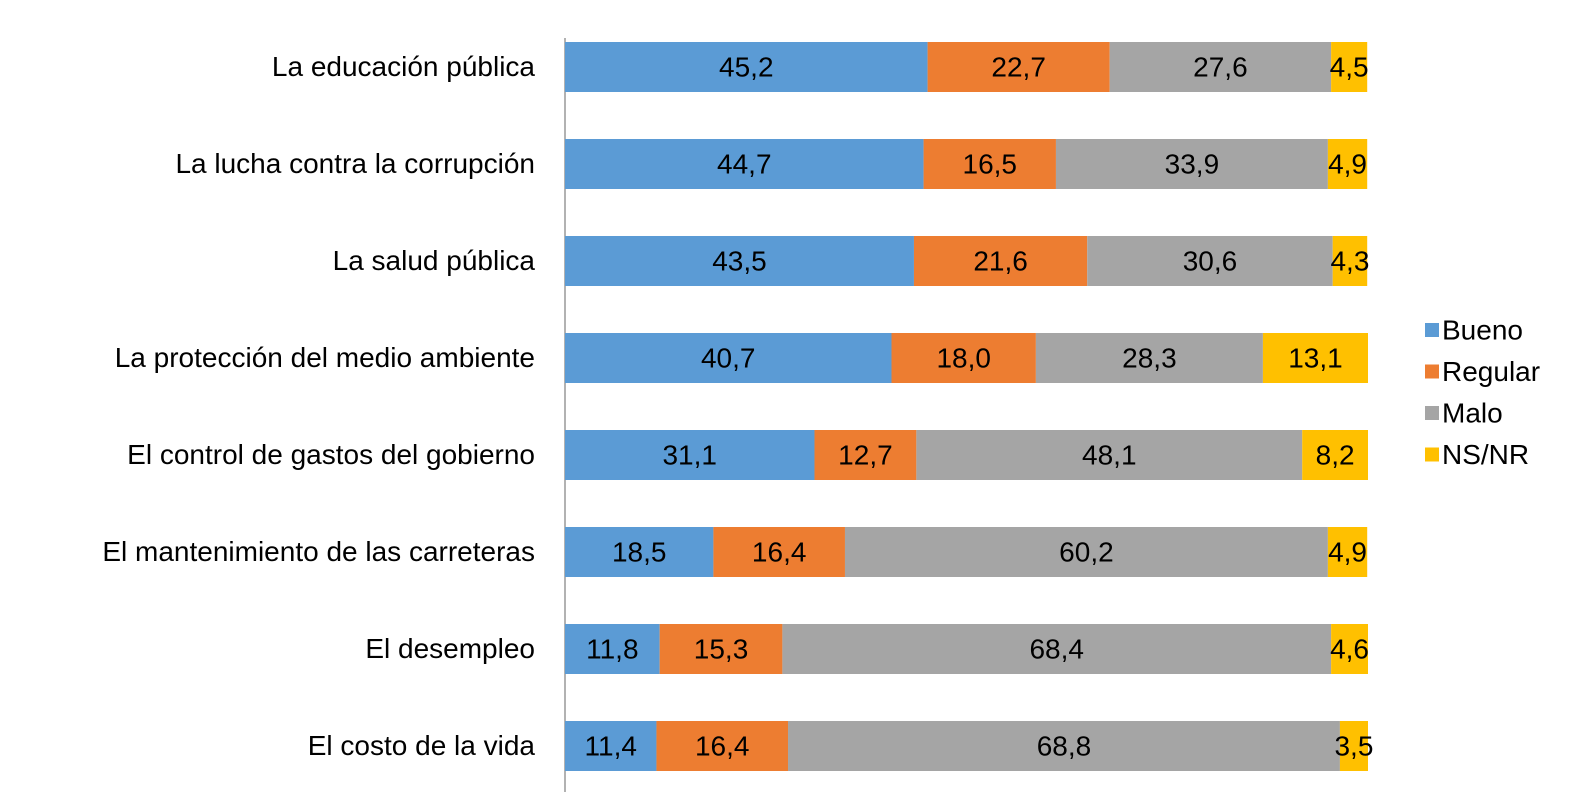  I want to click on category-label: El costo de la vida, so click(267, 746).